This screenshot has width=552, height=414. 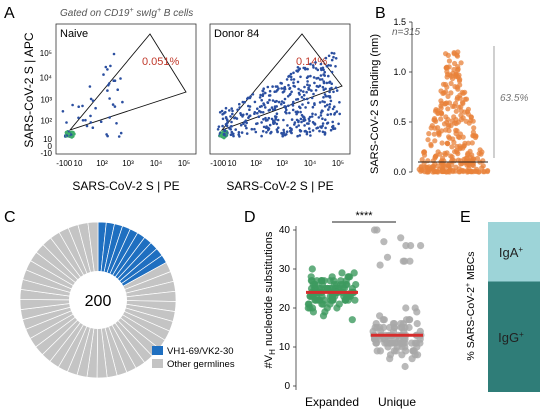 What do you see at coordinates (200, 351) in the screenshot?
I see `legend-label-vh169: VH1-69/VK2-30` at bounding box center [200, 351].